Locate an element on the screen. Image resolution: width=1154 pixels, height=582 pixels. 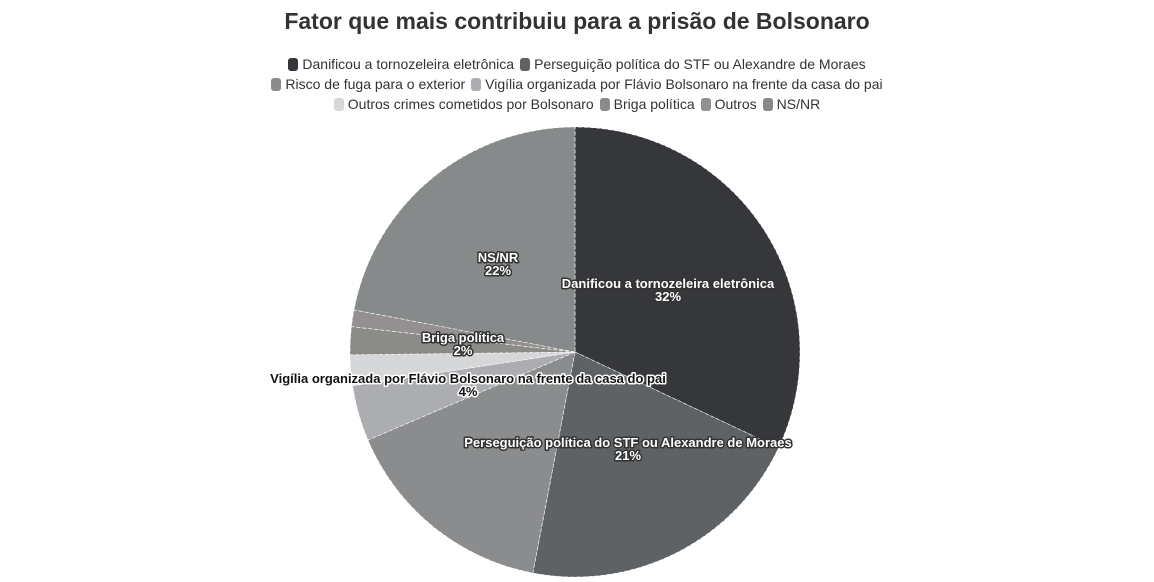
slice-label-name: Briga política is located at coordinates (463, 337).